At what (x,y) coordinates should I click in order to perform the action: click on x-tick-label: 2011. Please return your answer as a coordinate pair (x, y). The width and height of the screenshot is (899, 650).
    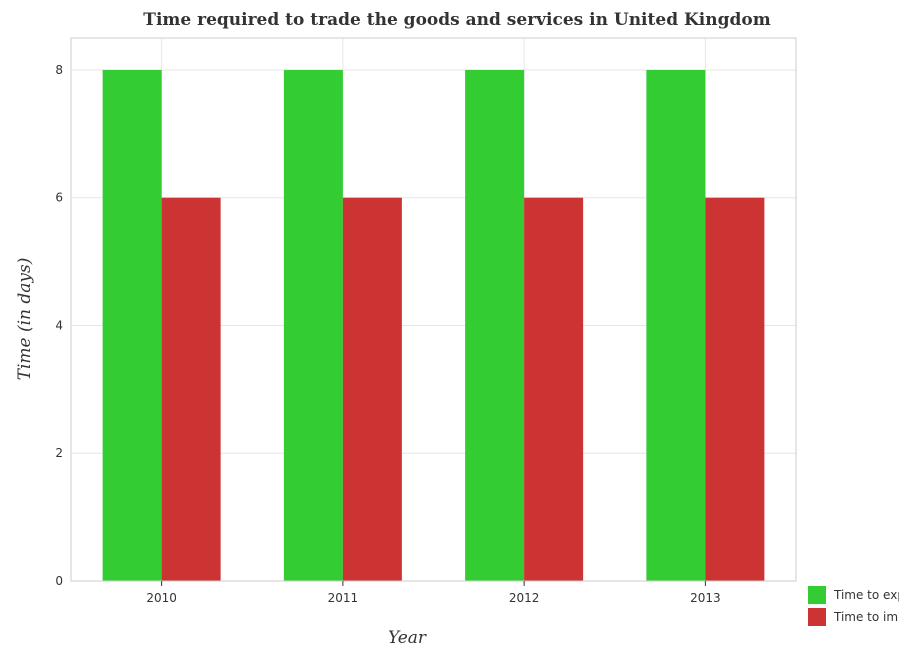
    Looking at the image, I should click on (343, 598).